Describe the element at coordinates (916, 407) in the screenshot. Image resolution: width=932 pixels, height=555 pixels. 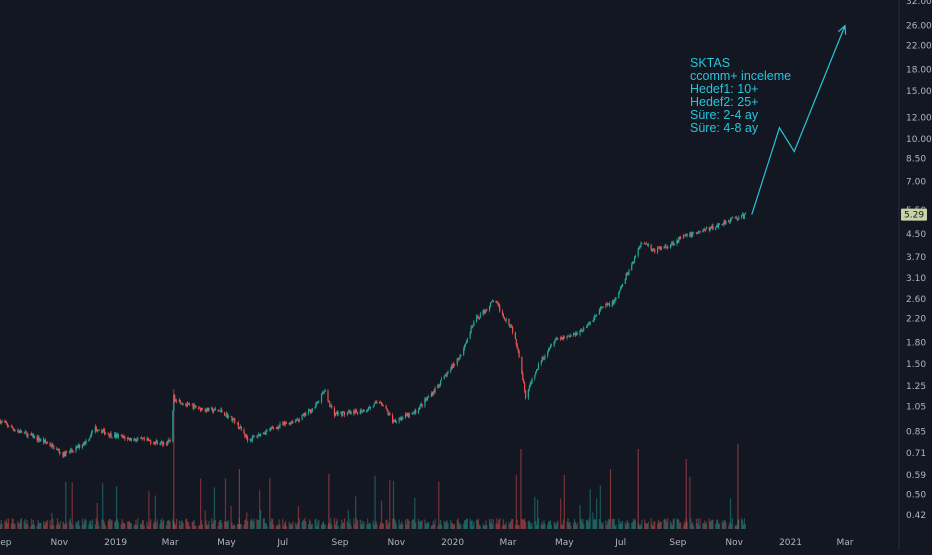
I see `y-tick-label: 1.05` at that location.